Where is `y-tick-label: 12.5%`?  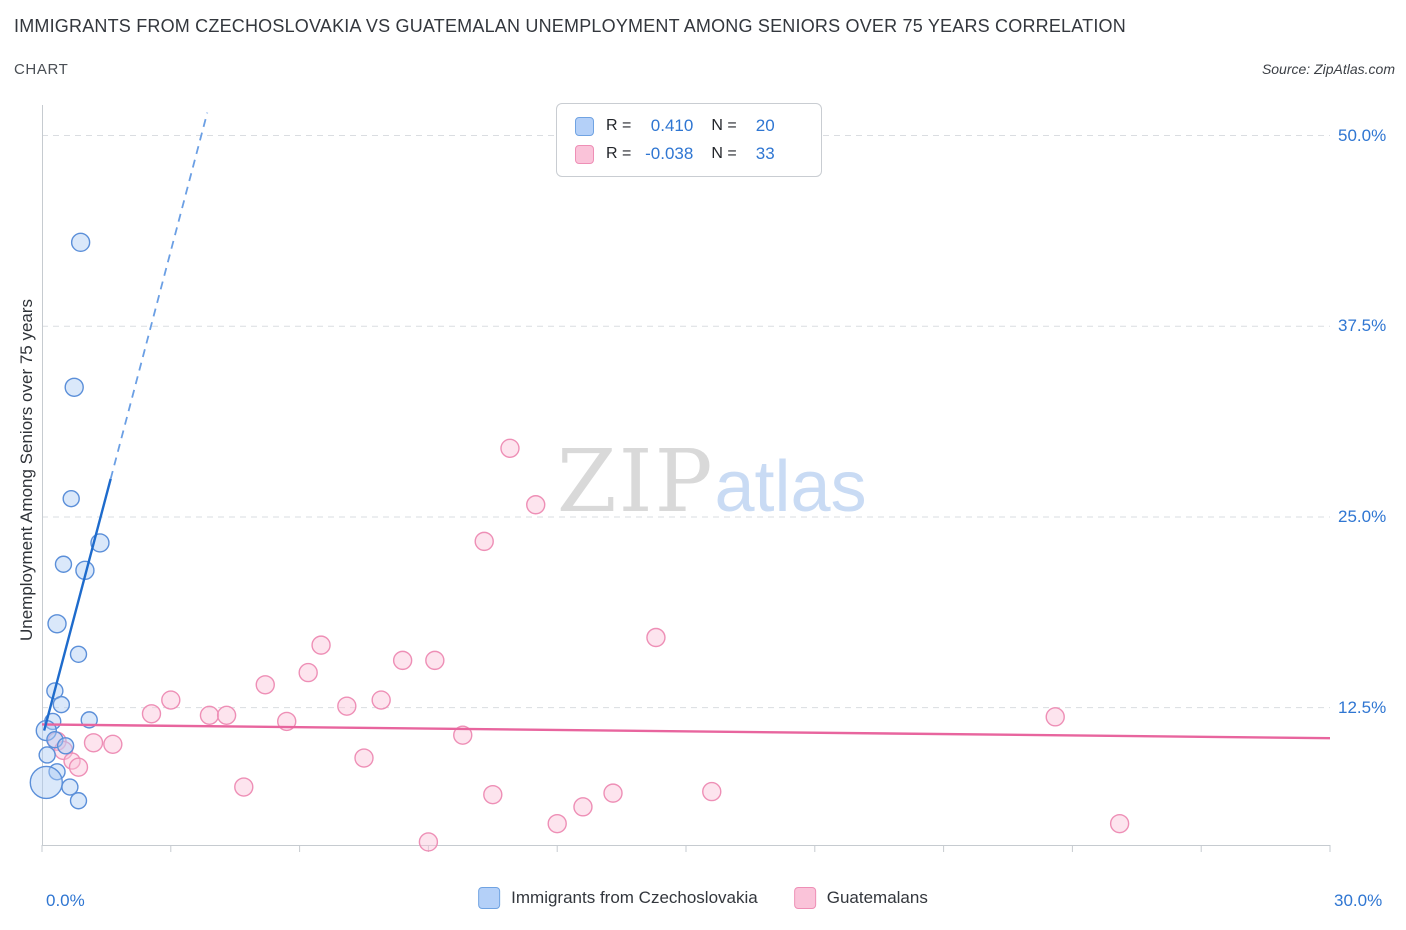 y-tick-label: 12.5% is located at coordinates (1362, 707).